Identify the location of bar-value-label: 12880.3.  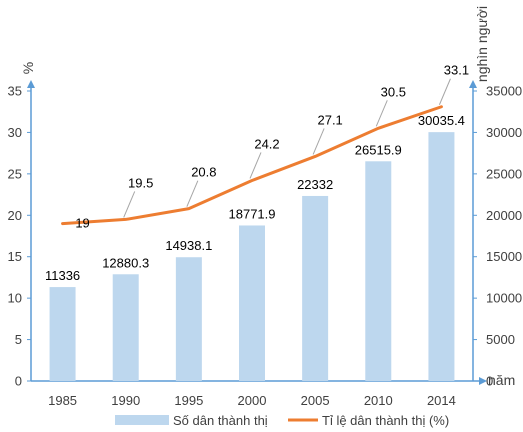
(125, 262).